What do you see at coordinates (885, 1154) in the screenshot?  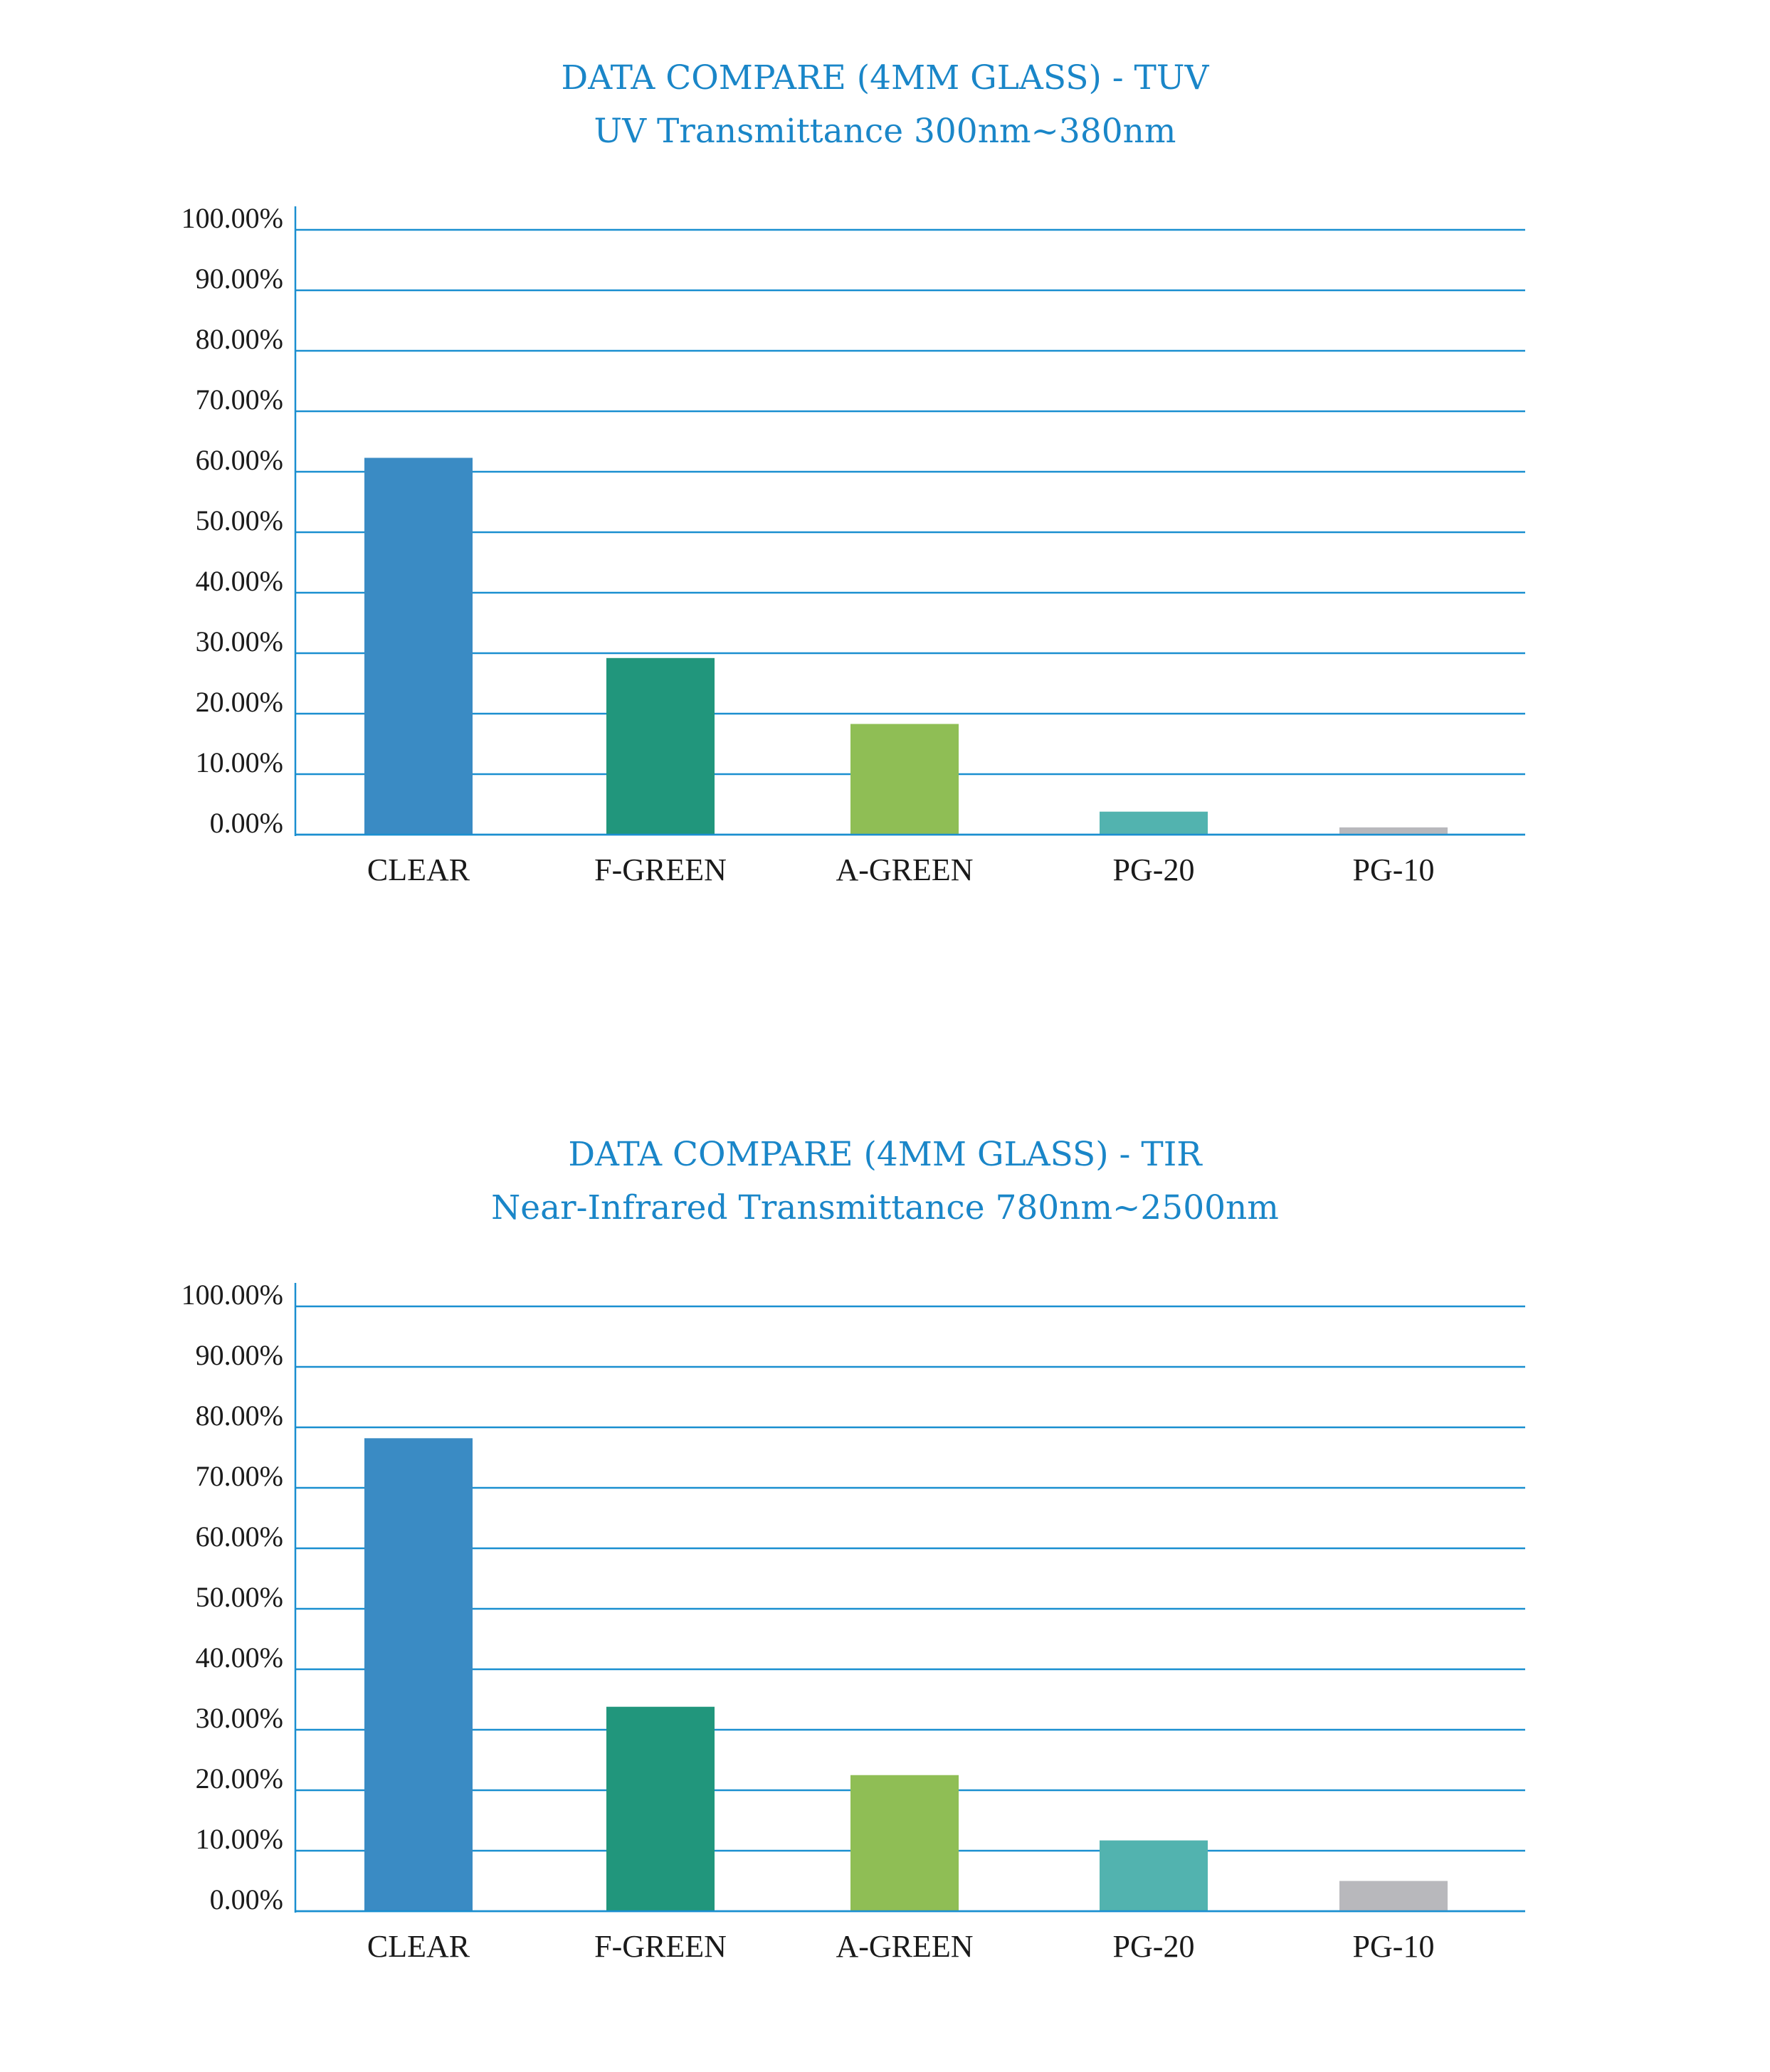 I see `chart-title: DATA COMPARE (4MM GLASS) - TIR` at bounding box center [885, 1154].